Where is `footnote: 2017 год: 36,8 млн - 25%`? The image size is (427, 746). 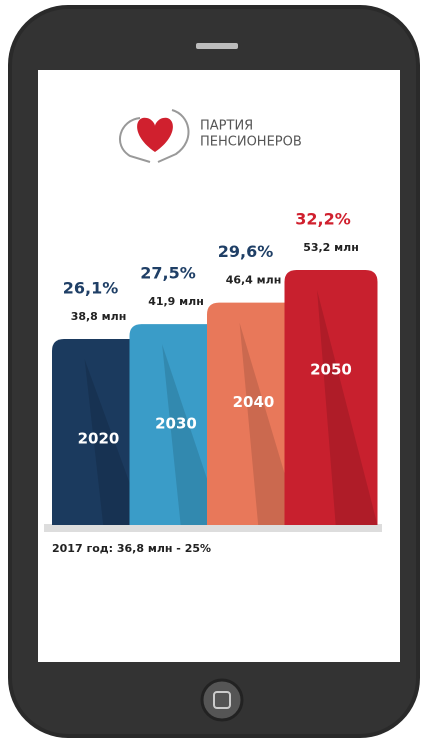
footnote: 2017 год: 36,8 млн - 25% is located at coordinates (131, 548).